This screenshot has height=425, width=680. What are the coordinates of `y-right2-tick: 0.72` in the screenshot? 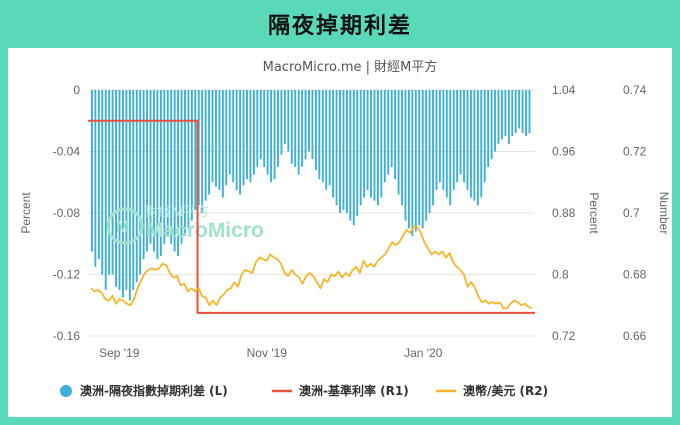 It's located at (635, 152).